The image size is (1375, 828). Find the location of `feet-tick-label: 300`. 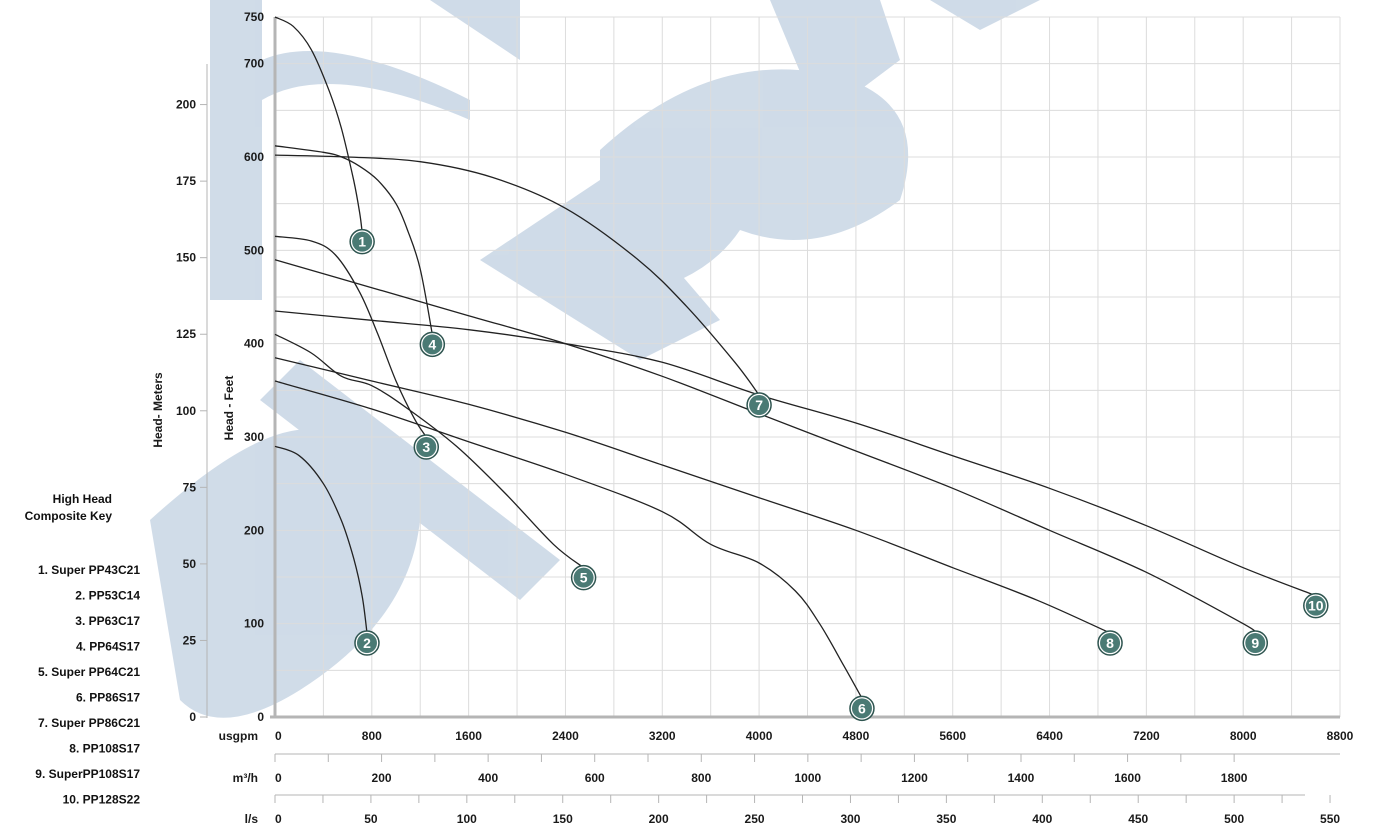

feet-tick-label: 300 is located at coordinates (254, 437).